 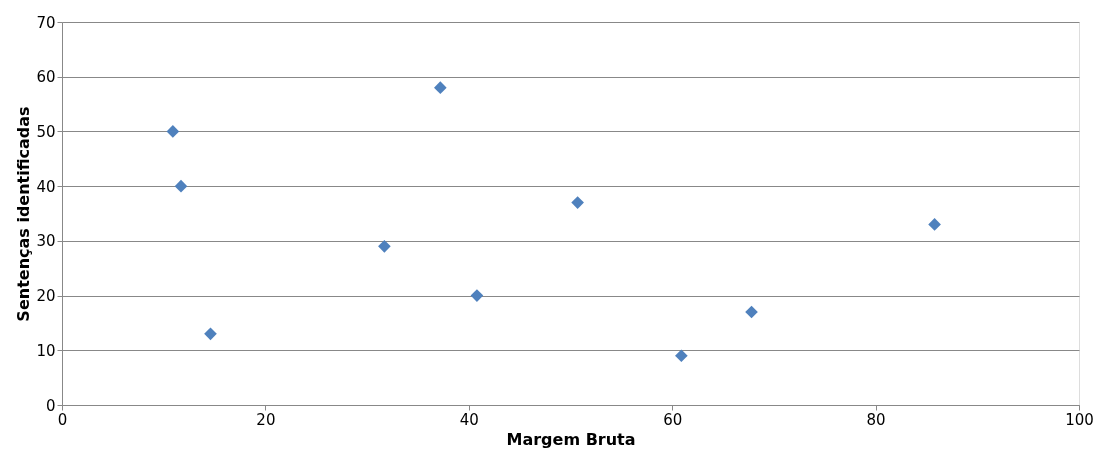 I want to click on x-tick-label: 20, so click(x=266, y=419).